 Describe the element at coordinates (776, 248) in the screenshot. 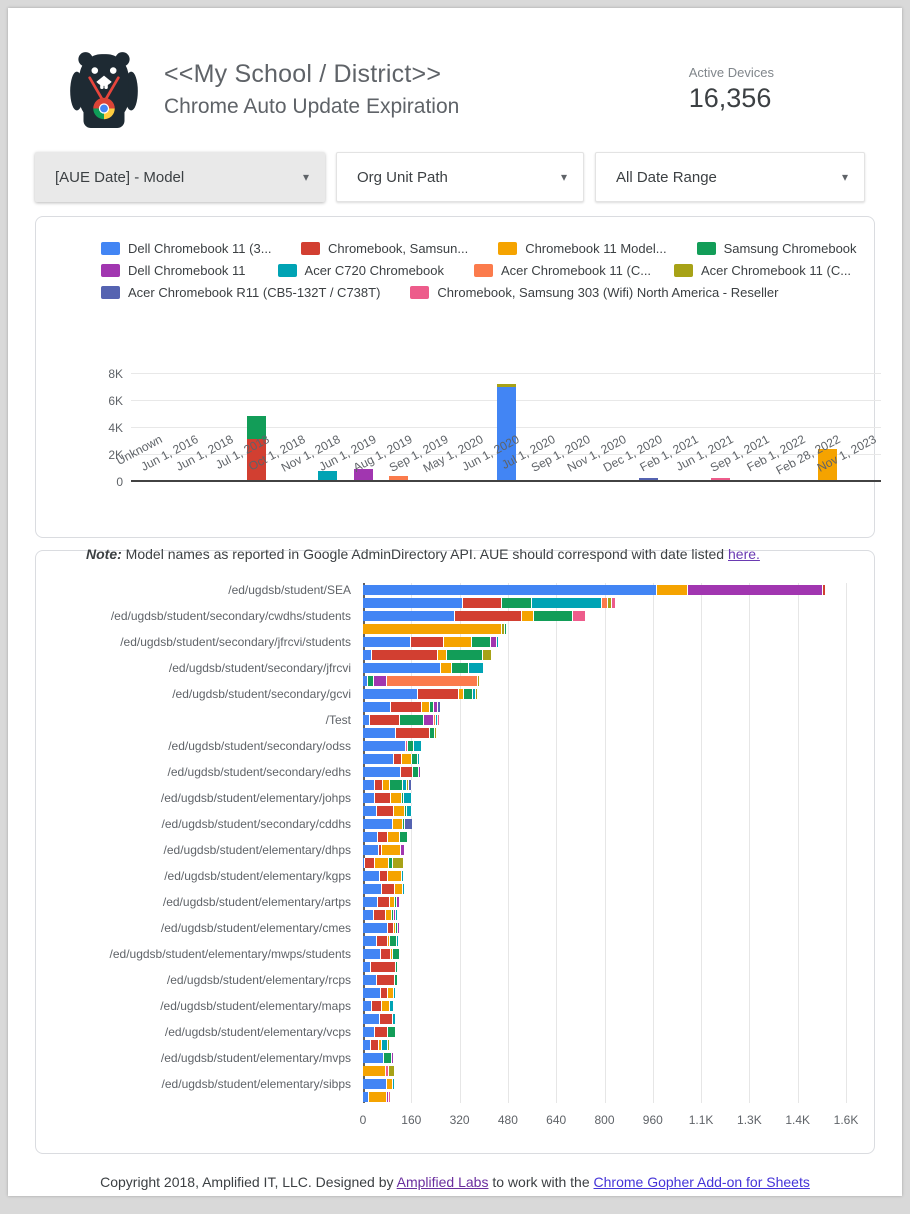

I see `legend-item: Samsung Chromebook` at that location.